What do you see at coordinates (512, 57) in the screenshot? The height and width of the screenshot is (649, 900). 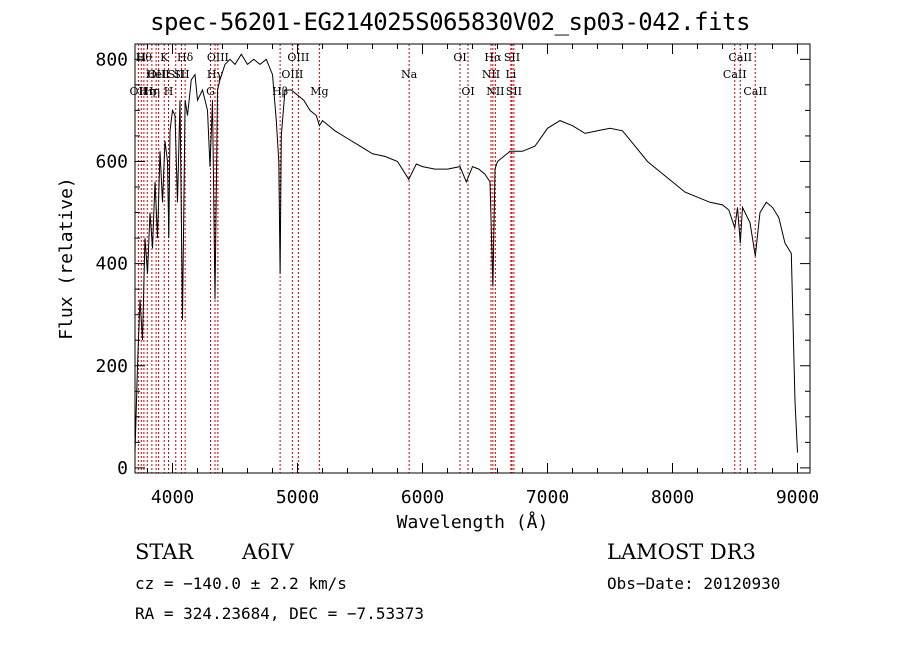 I see `line-label-26: SII` at bounding box center [512, 57].